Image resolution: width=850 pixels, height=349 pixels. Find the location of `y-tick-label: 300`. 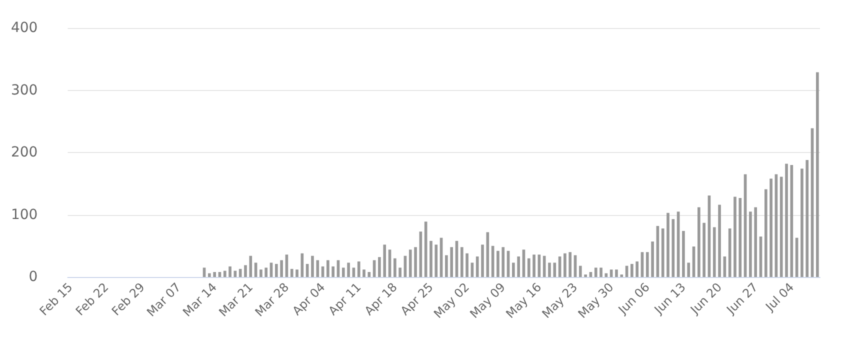

y-tick-label: 300 is located at coordinates (24, 90).